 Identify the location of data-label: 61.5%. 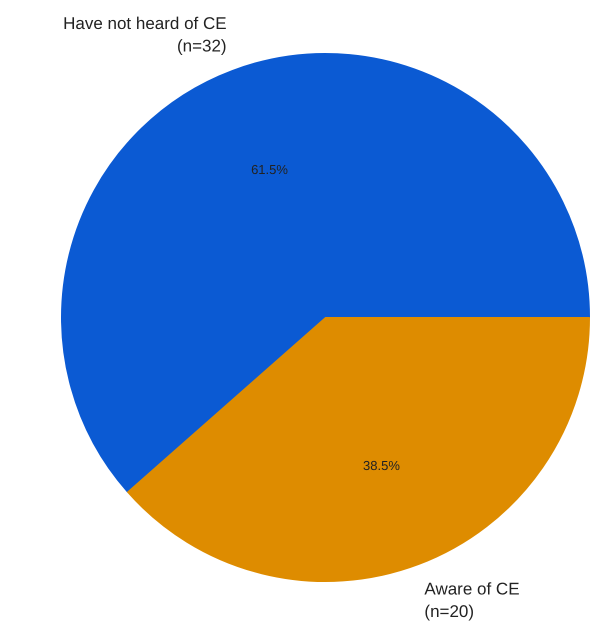
(269, 169).